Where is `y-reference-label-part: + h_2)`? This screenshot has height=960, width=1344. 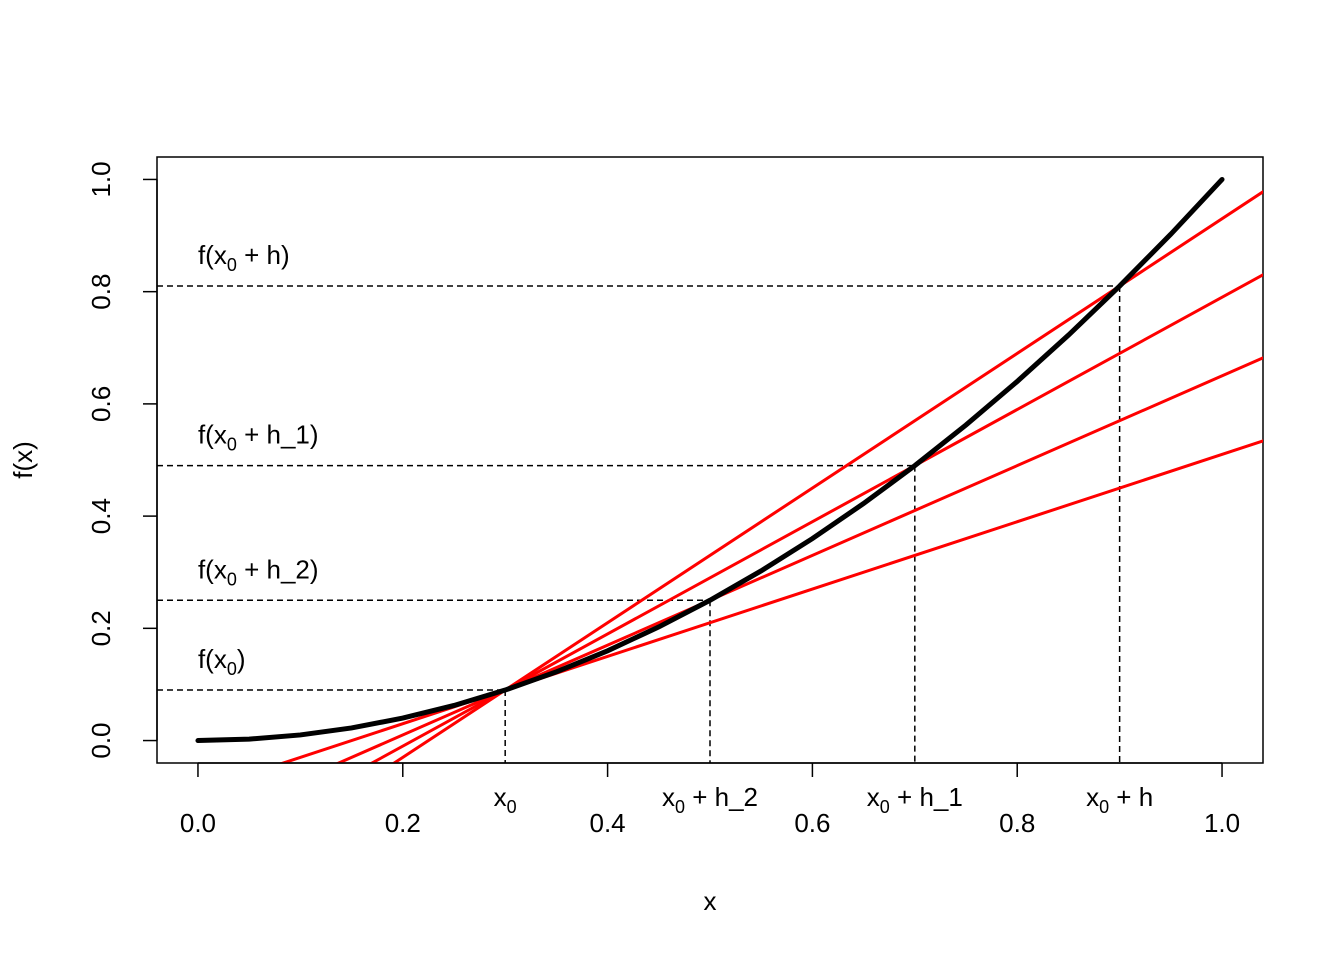
y-reference-label-part: + h_2) is located at coordinates (278, 569).